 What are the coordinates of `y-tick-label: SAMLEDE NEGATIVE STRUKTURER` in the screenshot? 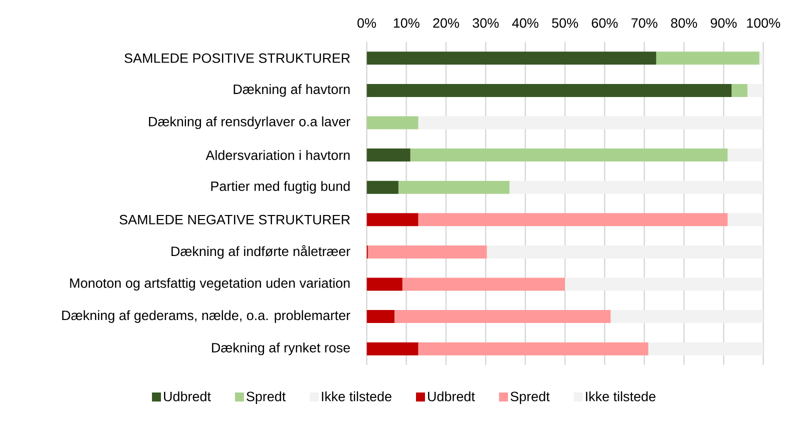 It's located at (235, 219).